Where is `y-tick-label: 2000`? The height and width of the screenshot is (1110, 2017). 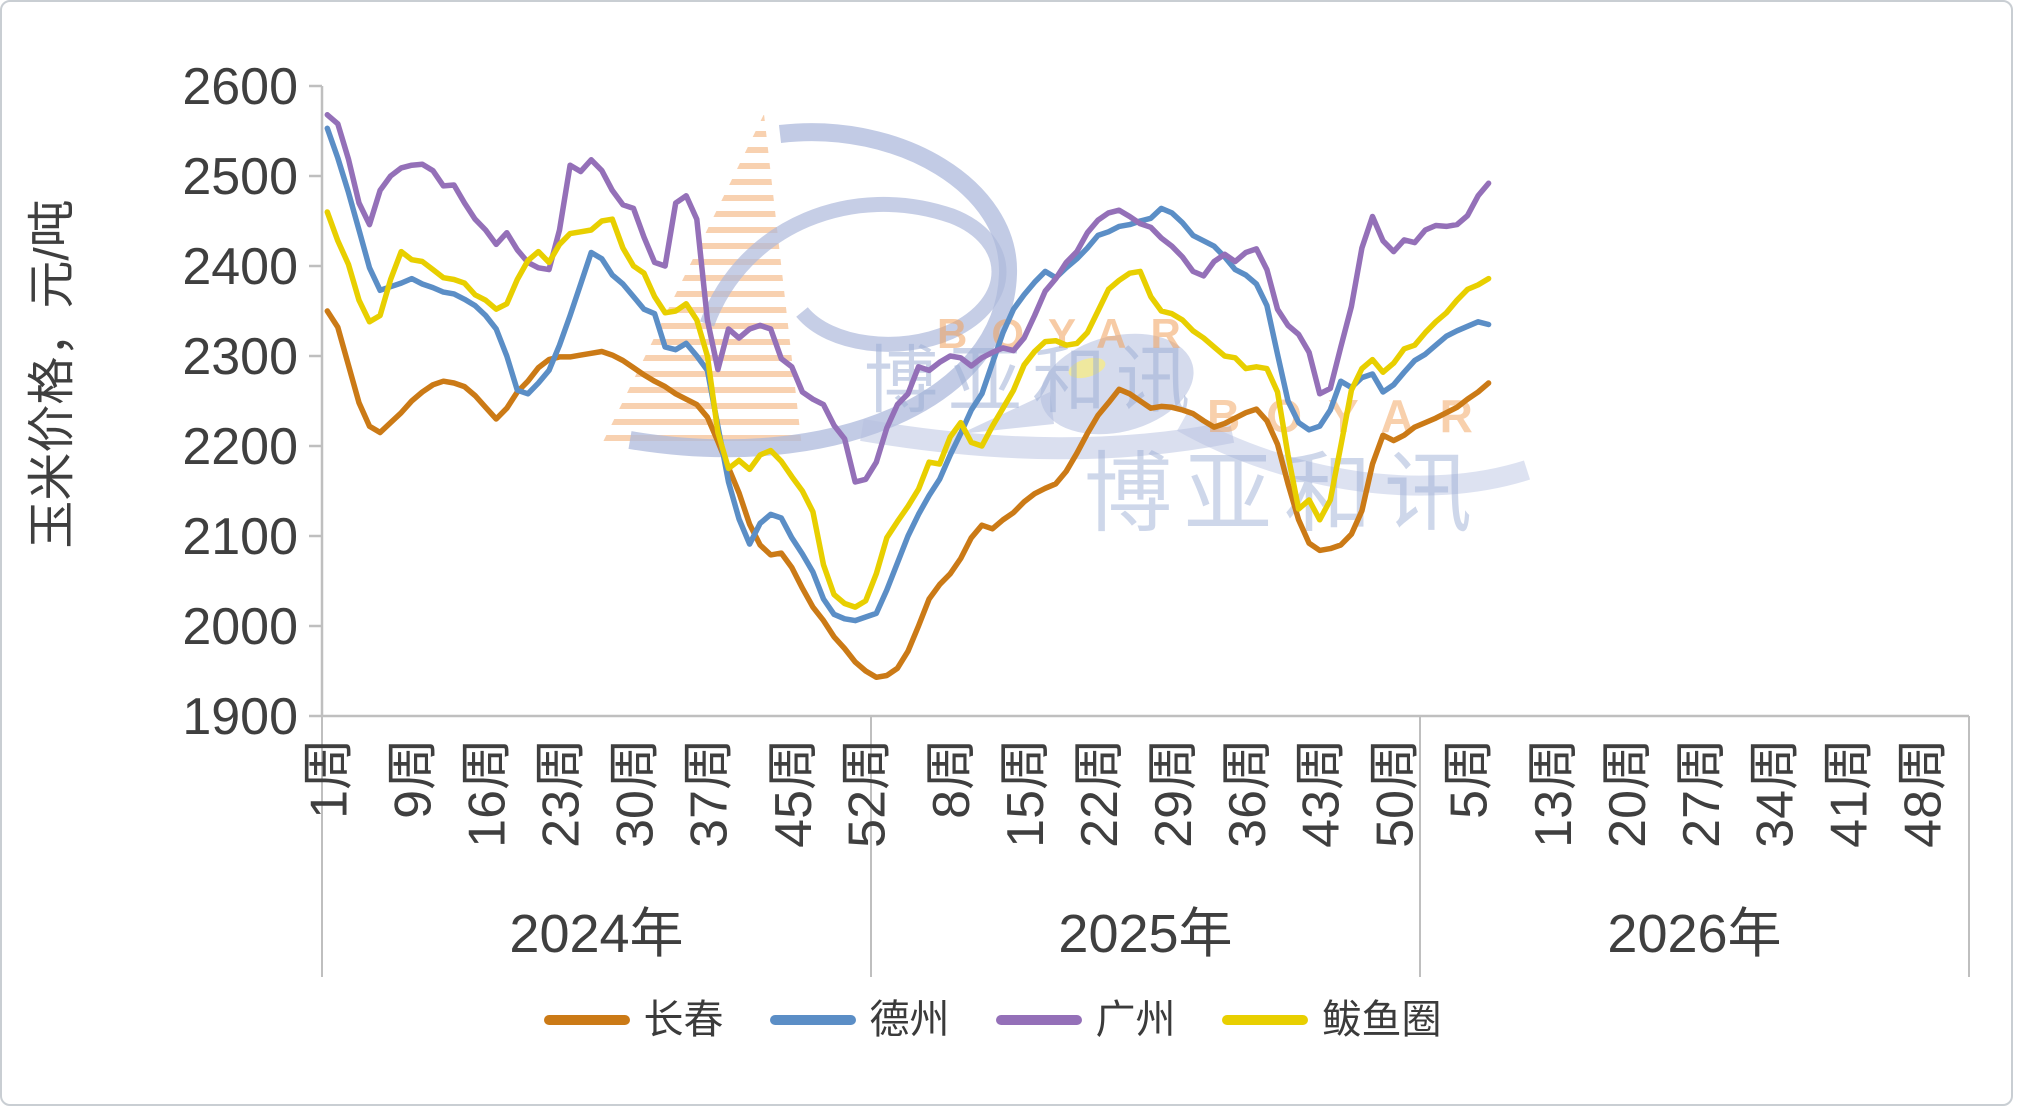
y-tick-label: 2000 is located at coordinates (240, 627).